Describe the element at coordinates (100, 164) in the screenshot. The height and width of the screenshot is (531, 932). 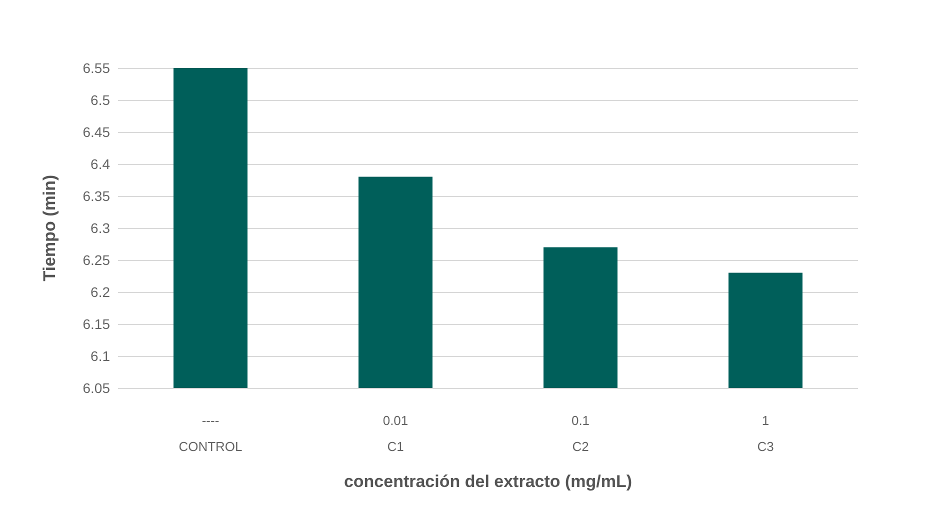
I see `y-tick-label: 6.4` at that location.